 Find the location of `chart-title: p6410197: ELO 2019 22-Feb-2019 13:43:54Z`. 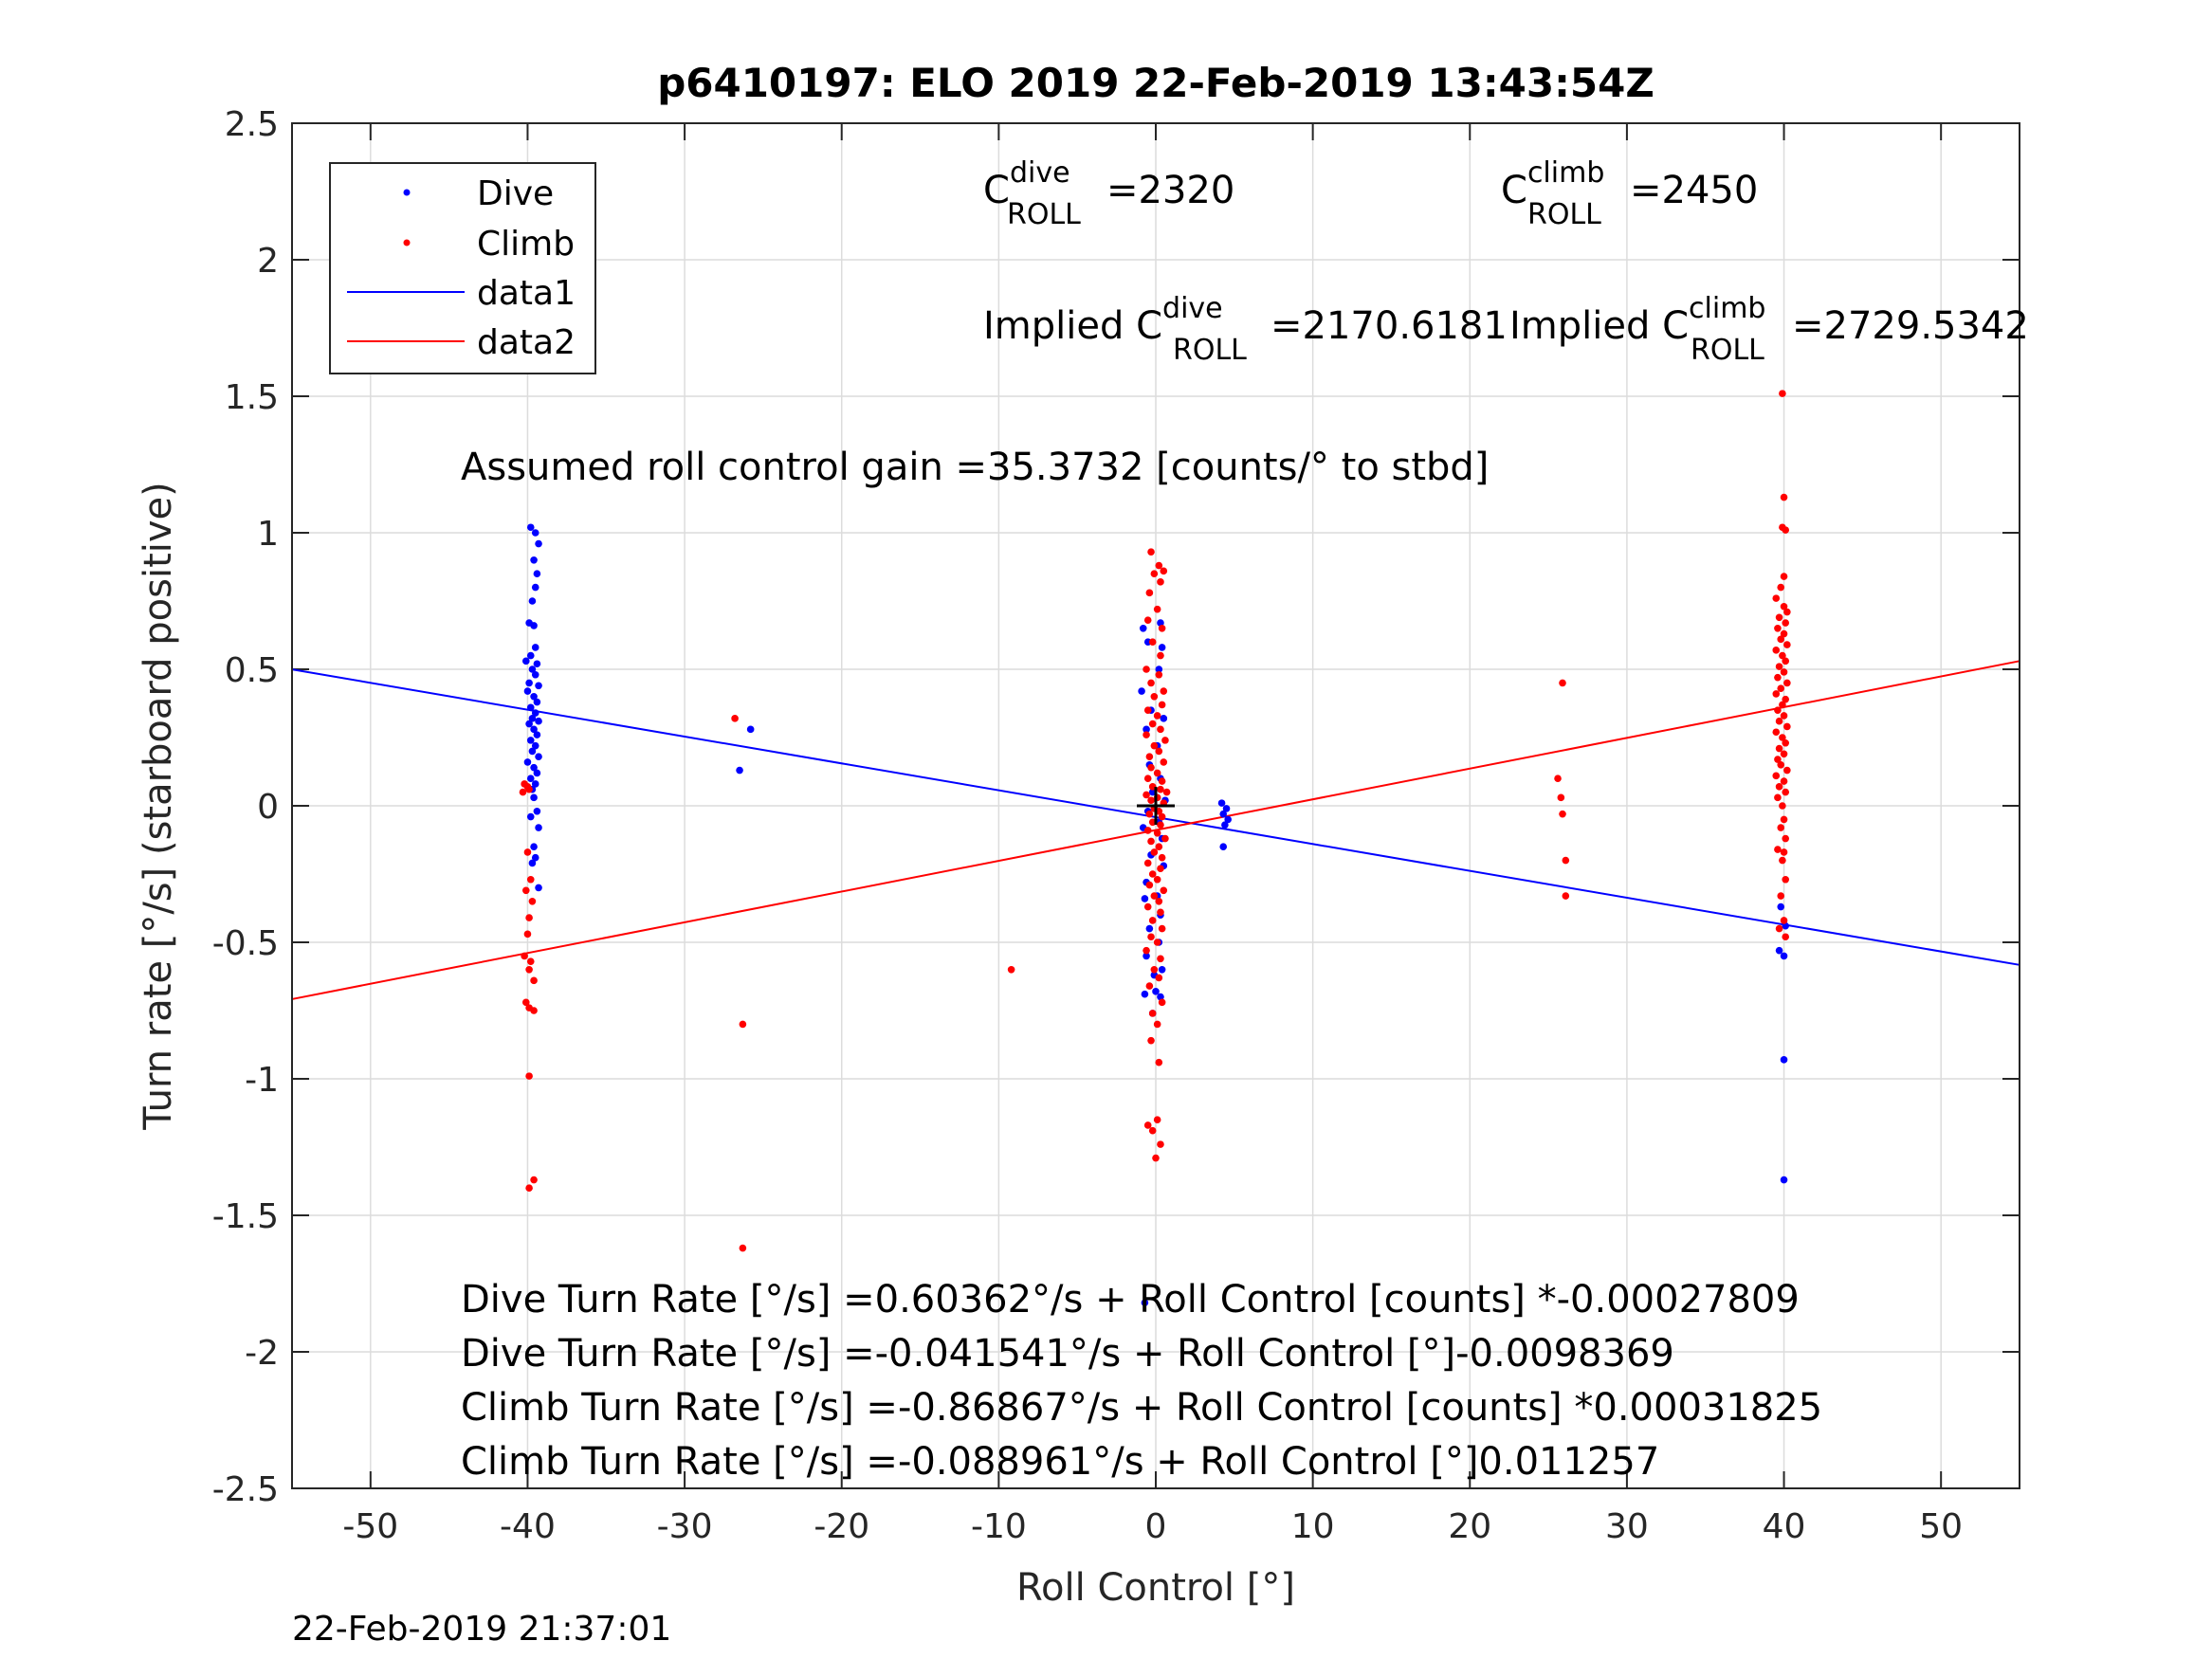

chart-title: p6410197: ELO 2019 22-Feb-2019 13:43:54Z is located at coordinates (1155, 83).